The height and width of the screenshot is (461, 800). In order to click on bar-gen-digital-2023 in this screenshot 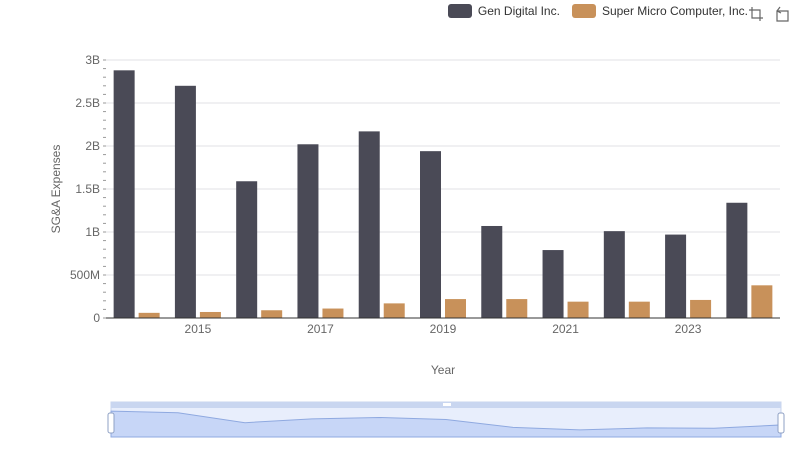, I will do `click(676, 276)`.